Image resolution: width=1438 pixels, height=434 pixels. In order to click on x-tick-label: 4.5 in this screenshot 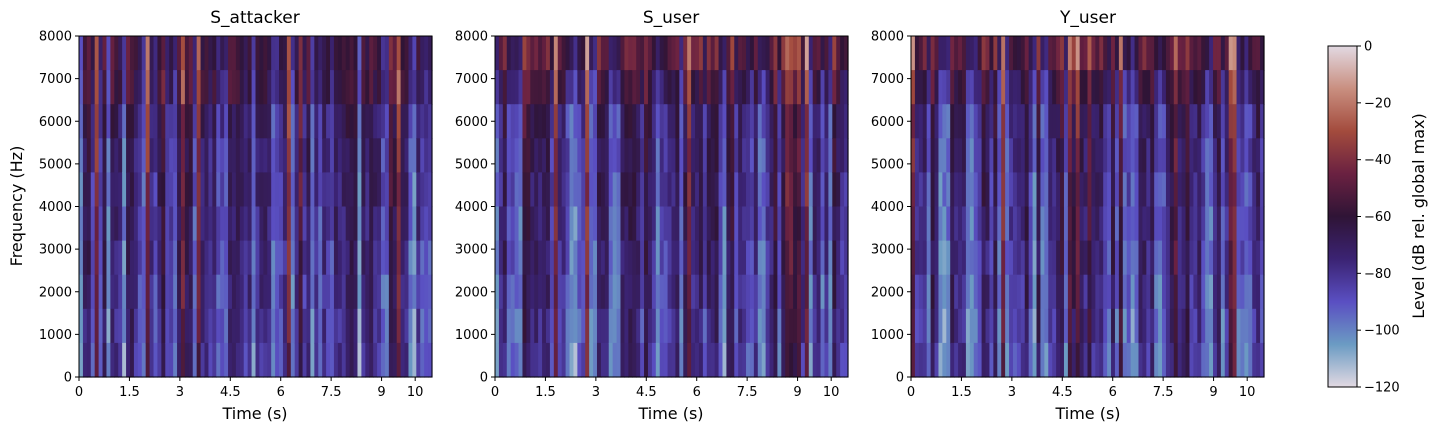, I will do `click(1062, 392)`.